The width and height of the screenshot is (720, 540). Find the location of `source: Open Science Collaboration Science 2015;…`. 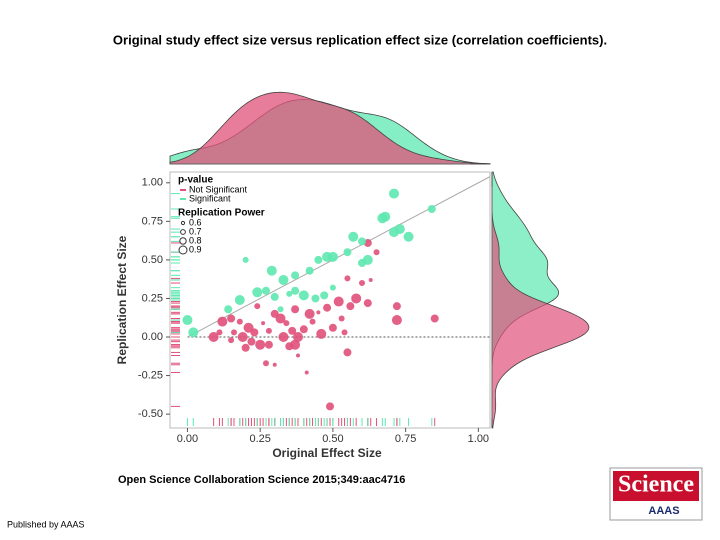

source: Open Science Collaboration Science 2015;… is located at coordinates (261, 480).